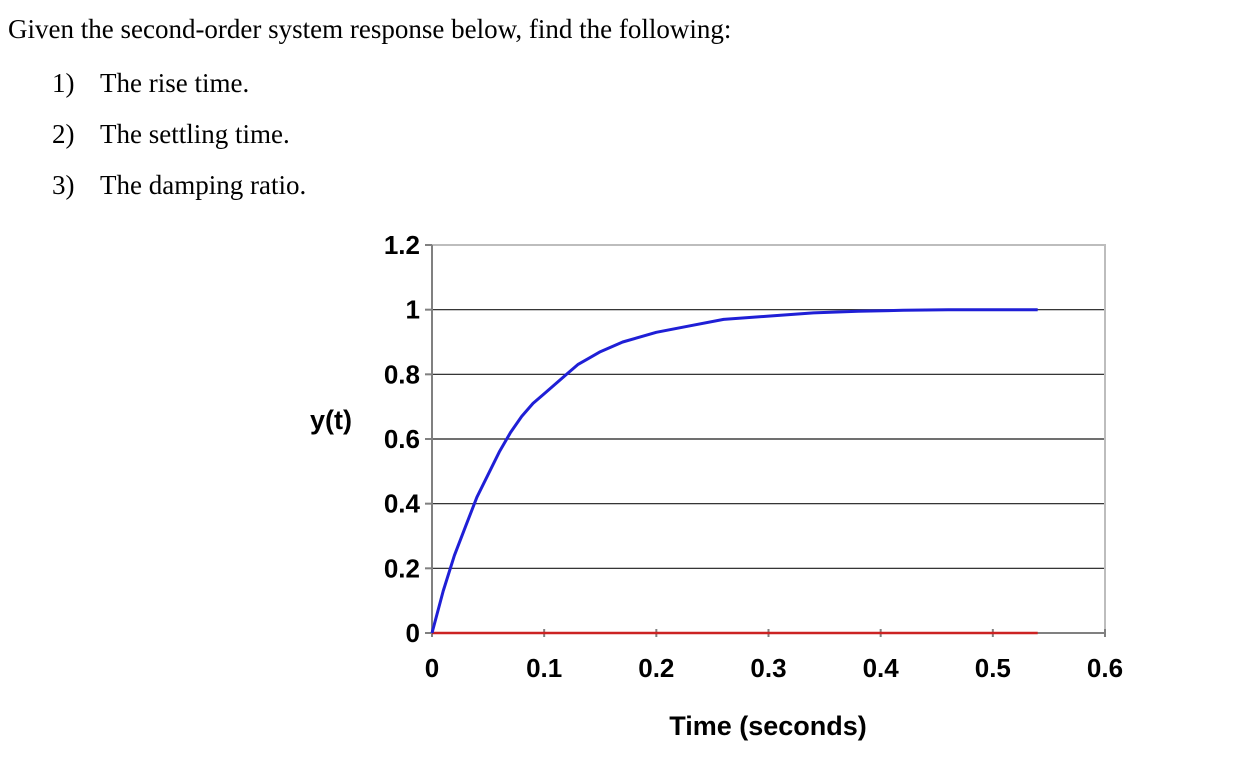  What do you see at coordinates (656, 668) in the screenshot?
I see `x-tick-label: 0.2` at bounding box center [656, 668].